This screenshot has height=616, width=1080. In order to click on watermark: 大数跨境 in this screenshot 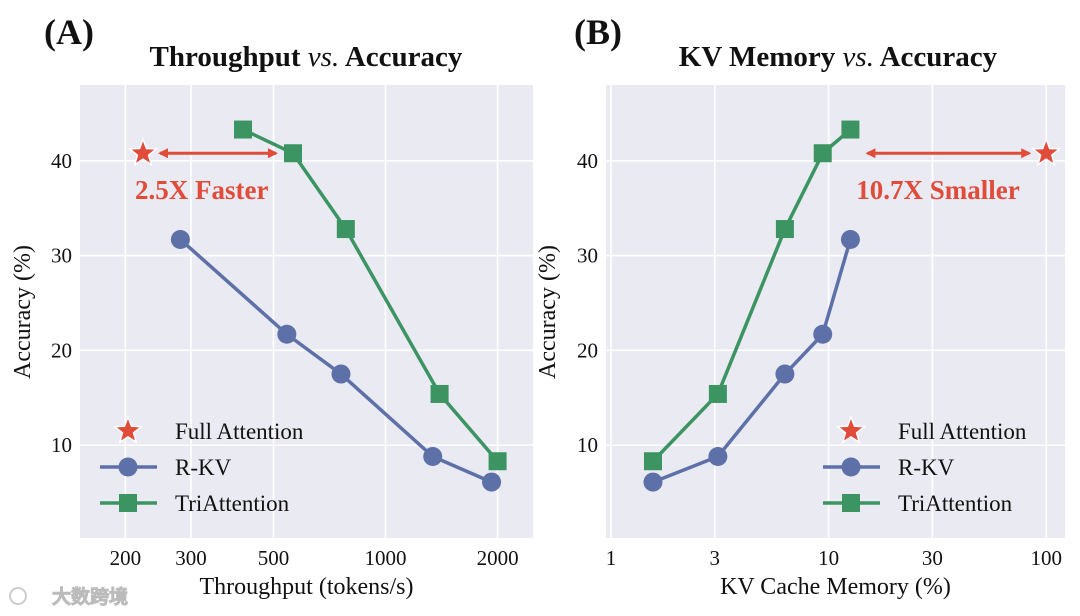, I will do `click(68, 596)`.